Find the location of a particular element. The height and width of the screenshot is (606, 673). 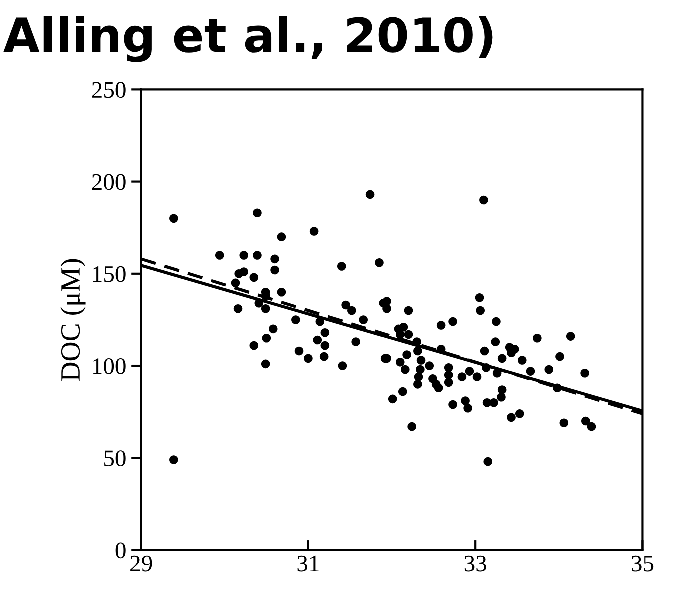

y-axis-title: DOC (μM) is located at coordinates (73, 320).